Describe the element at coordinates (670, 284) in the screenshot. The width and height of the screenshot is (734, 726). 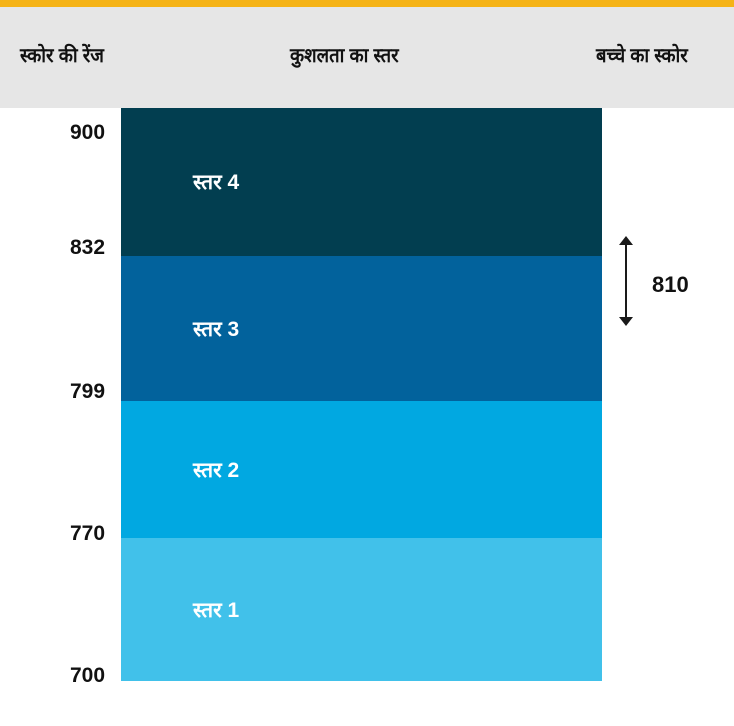
I see `child-score-value: 810` at that location.